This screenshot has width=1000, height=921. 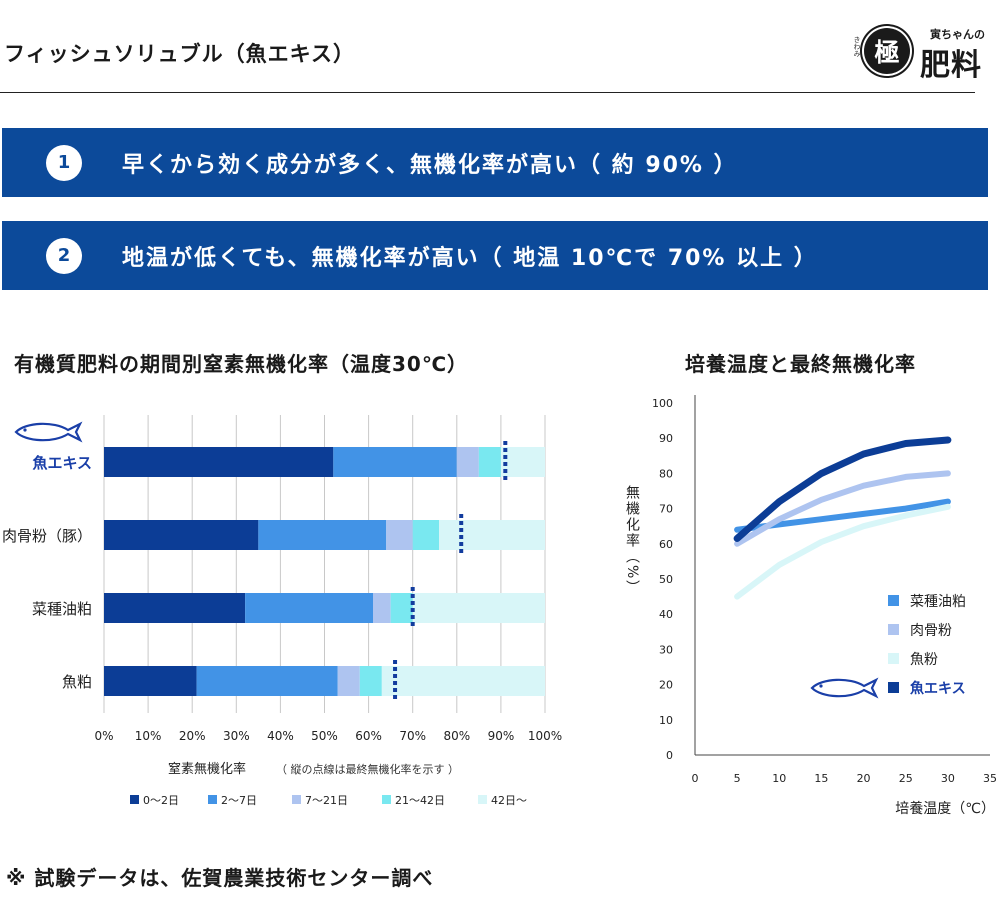 What do you see at coordinates (990, 778) in the screenshot?
I see `x-tick-label: 35` at bounding box center [990, 778].